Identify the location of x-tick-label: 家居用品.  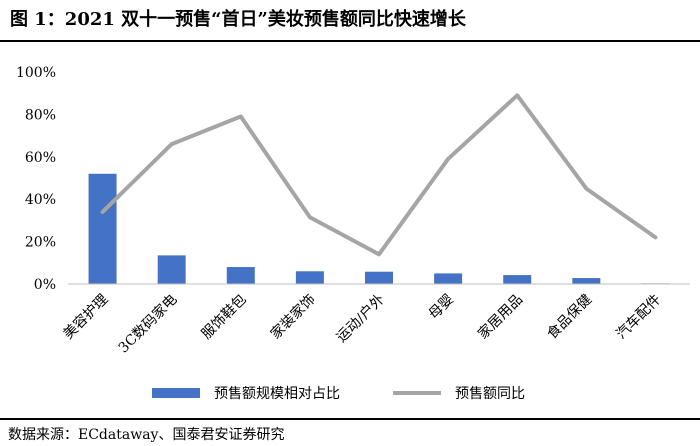
(500, 317).